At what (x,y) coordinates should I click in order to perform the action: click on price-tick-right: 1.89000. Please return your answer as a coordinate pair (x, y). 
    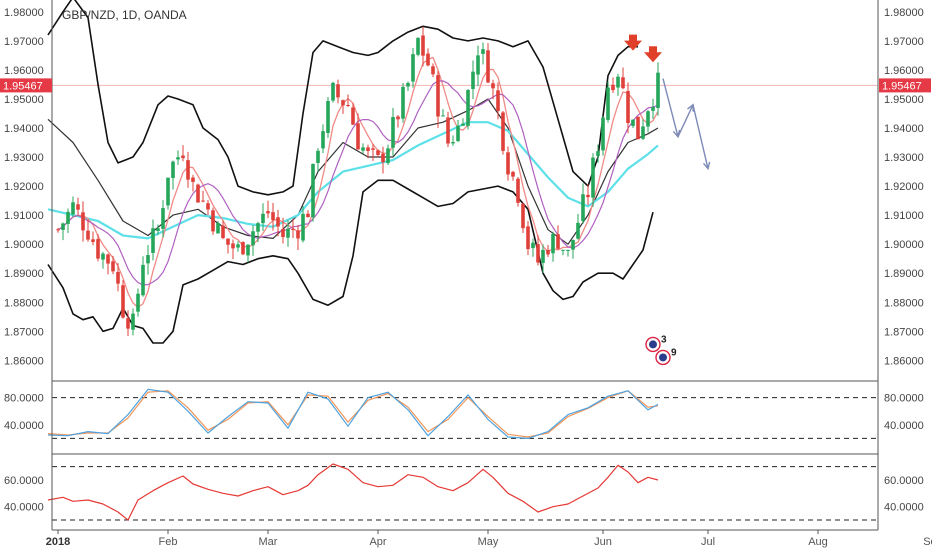
    Looking at the image, I should click on (904, 274).